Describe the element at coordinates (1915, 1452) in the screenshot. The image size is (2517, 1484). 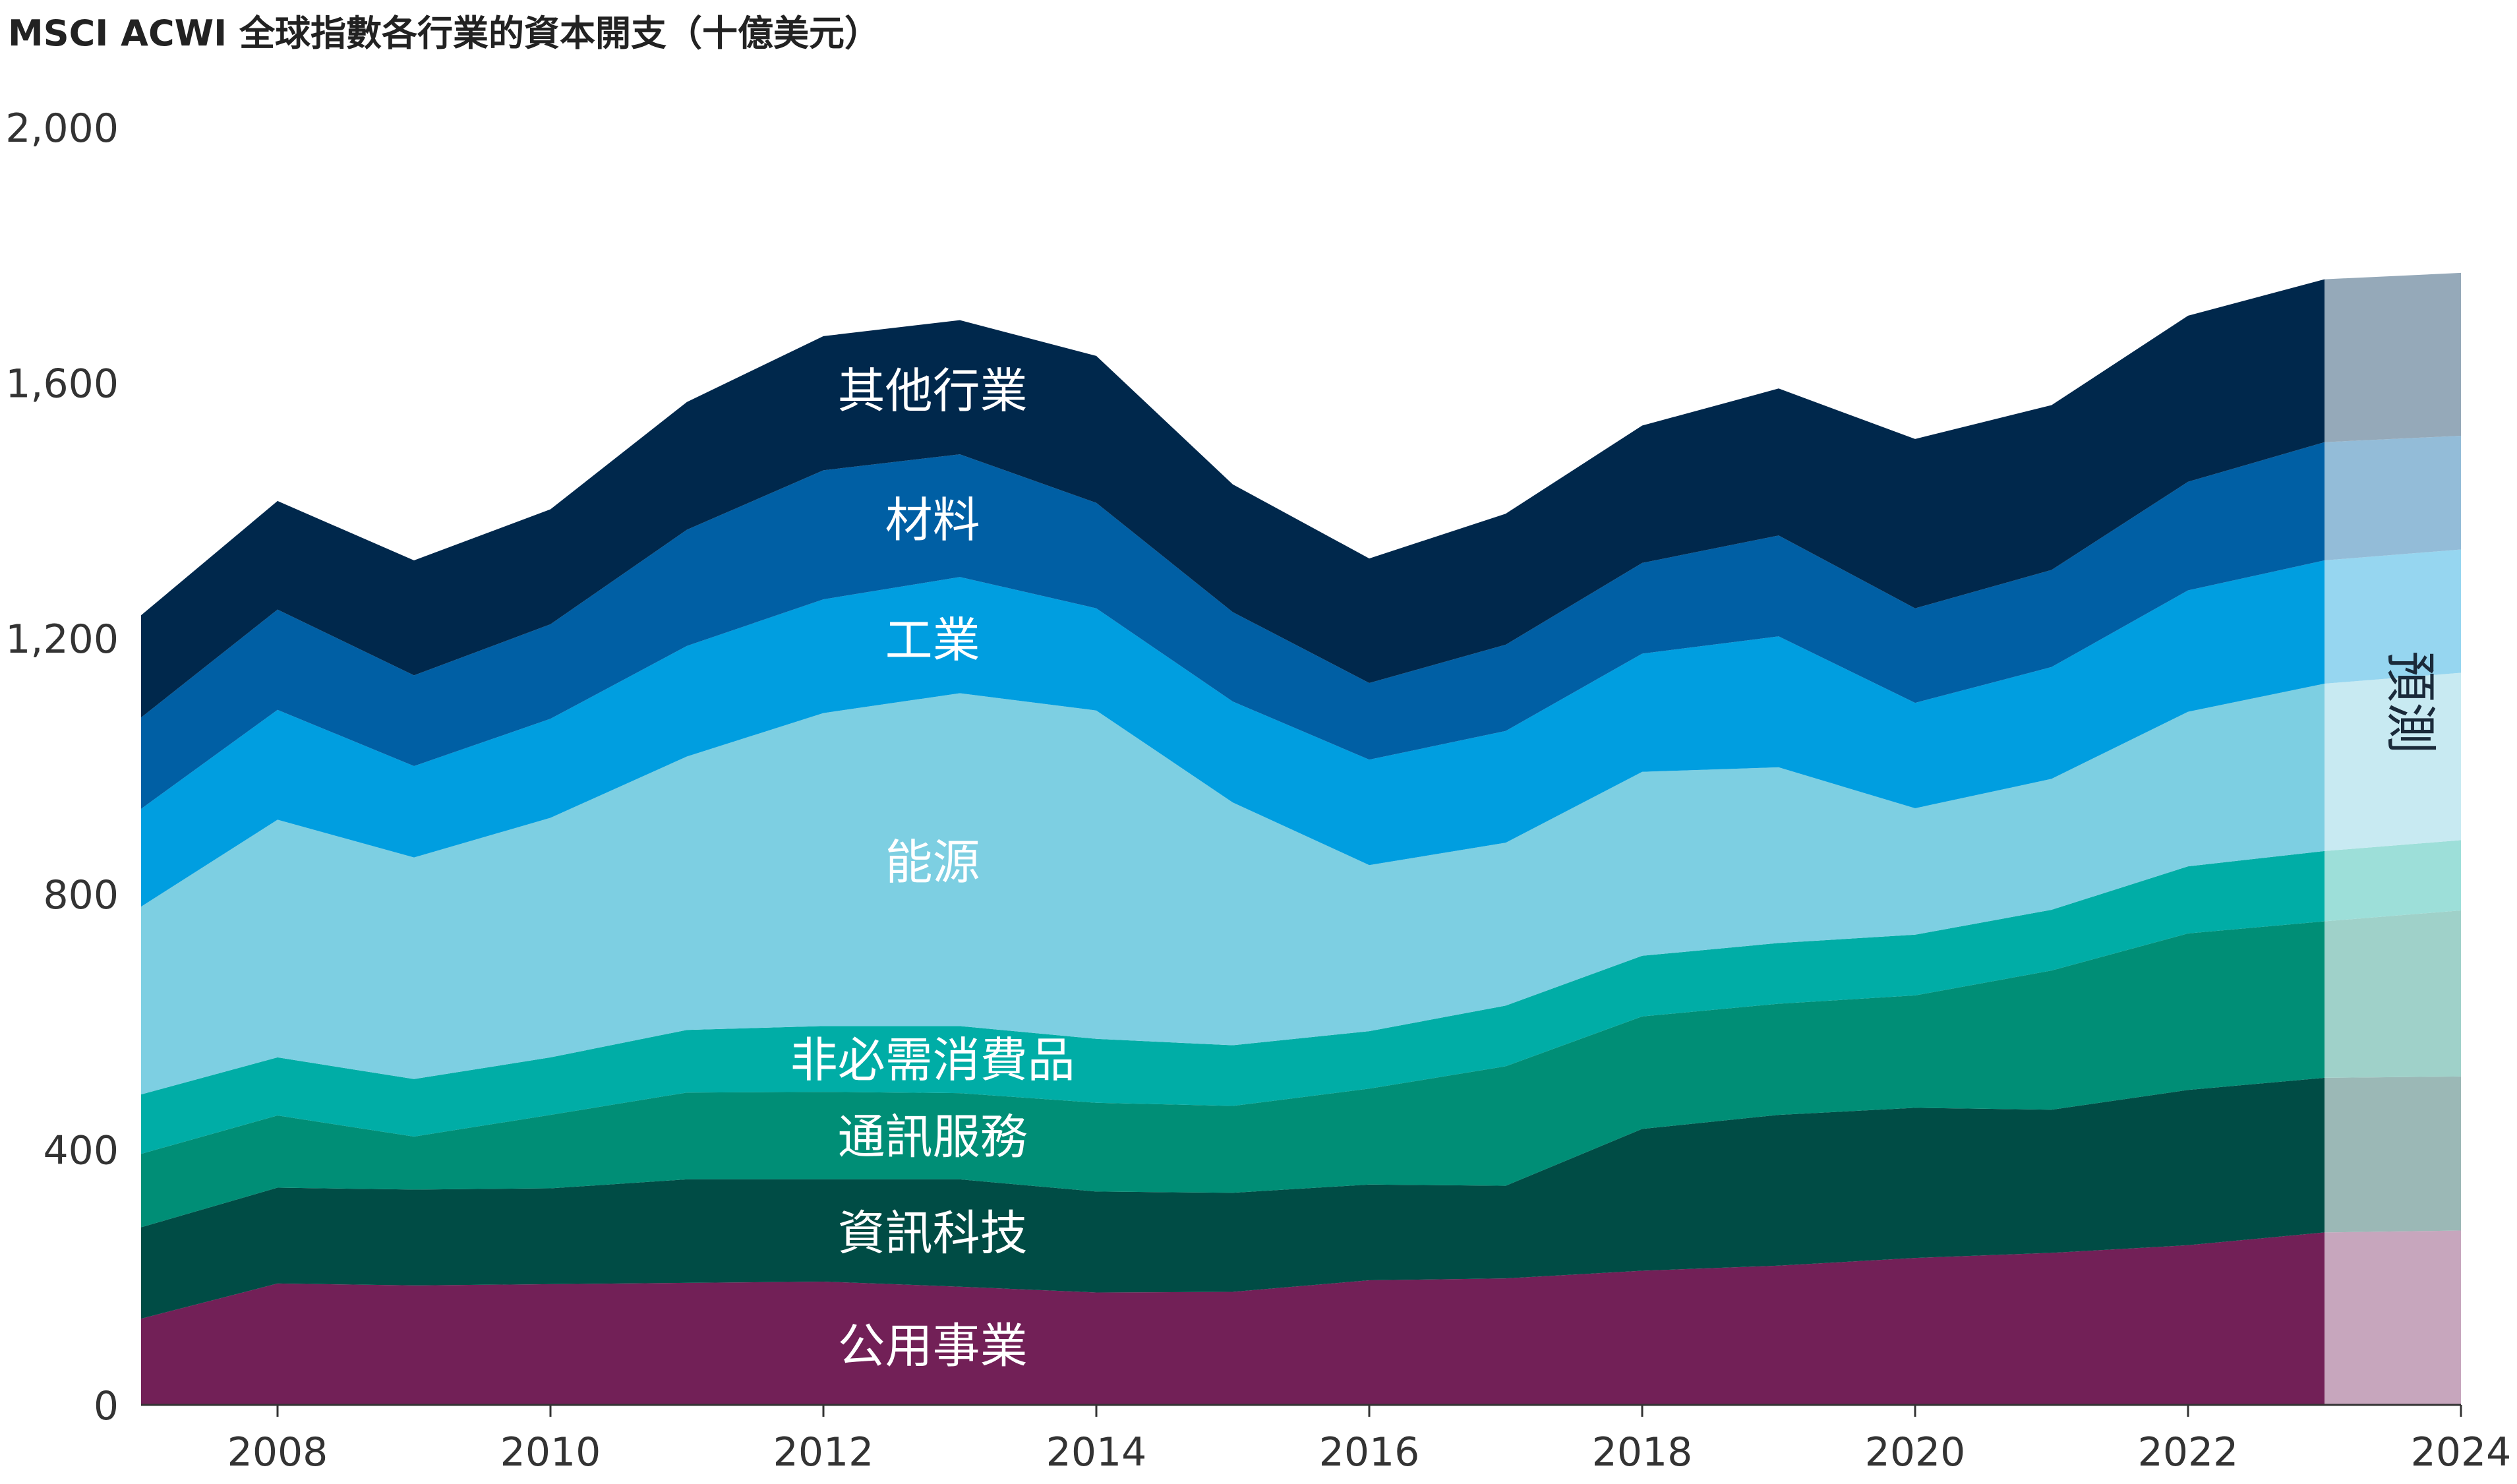
I see `x-tick-label: 2020` at that location.